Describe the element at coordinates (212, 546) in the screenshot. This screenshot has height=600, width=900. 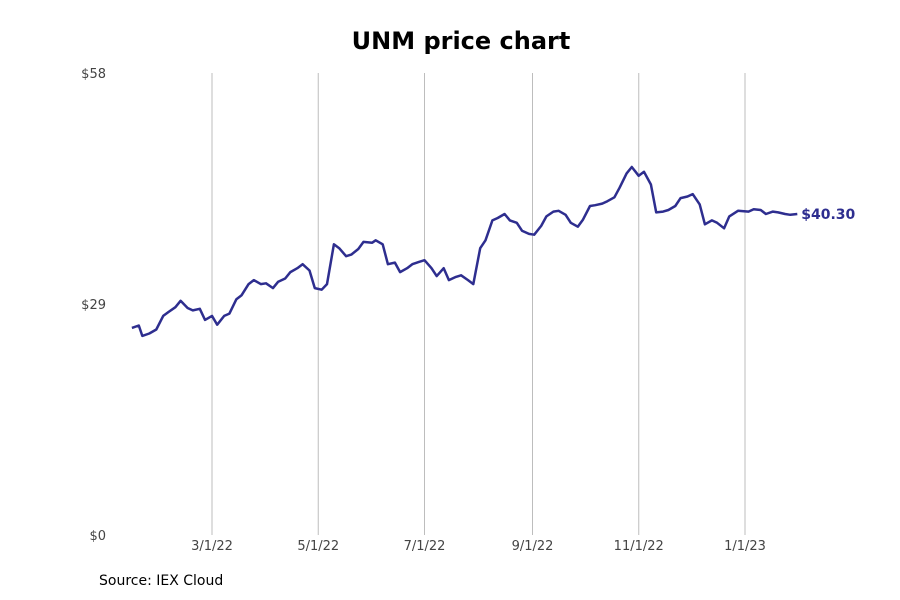
I see `x-tick-label: 3/1/22` at that location.